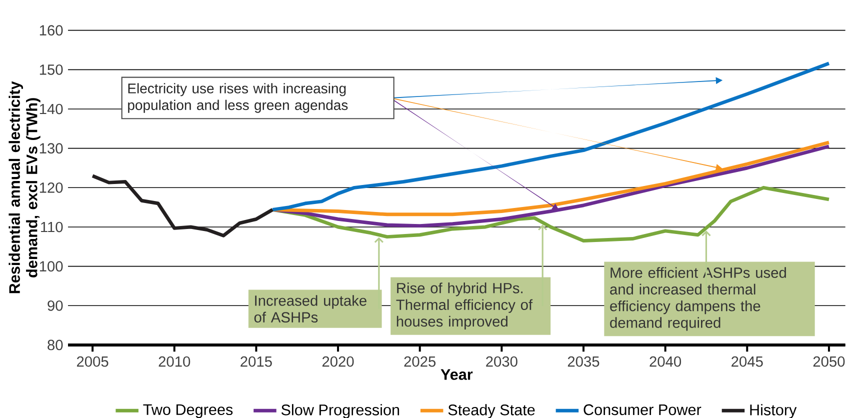  Describe the element at coordinates (464, 306) in the screenshot. I see `annotation: Rise of hybrid HPs. Thermal efficiency of houses improved` at that location.